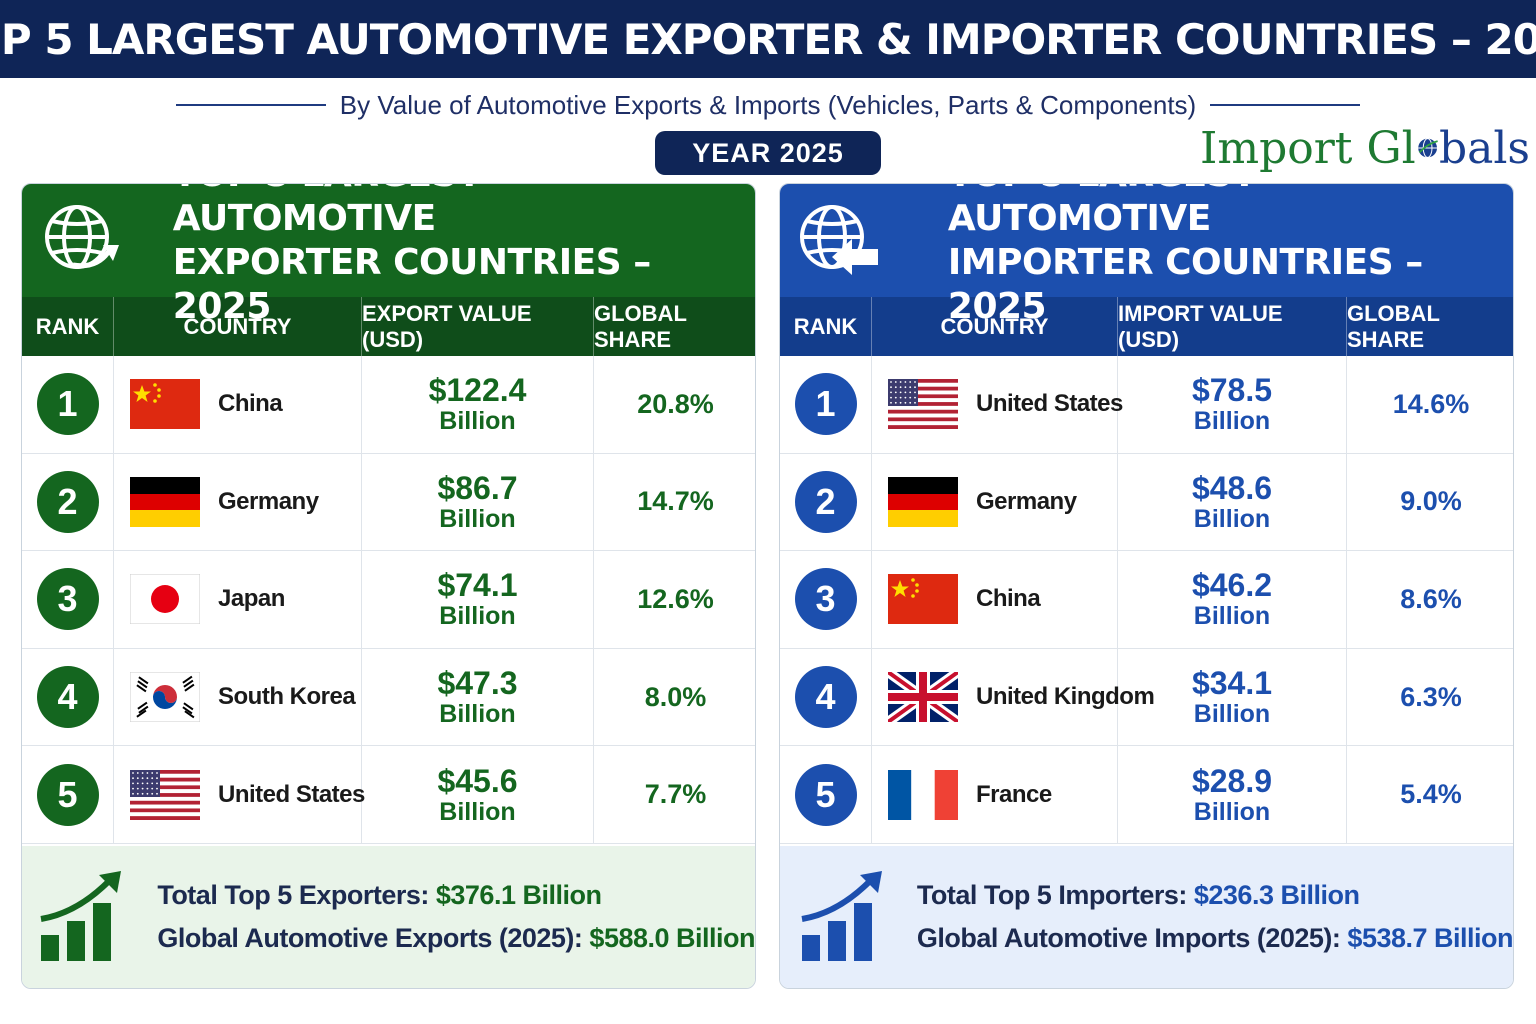 The height and width of the screenshot is (1024, 1536). What do you see at coordinates (826, 697) in the screenshot?
I see `rank-cell: 4` at bounding box center [826, 697].